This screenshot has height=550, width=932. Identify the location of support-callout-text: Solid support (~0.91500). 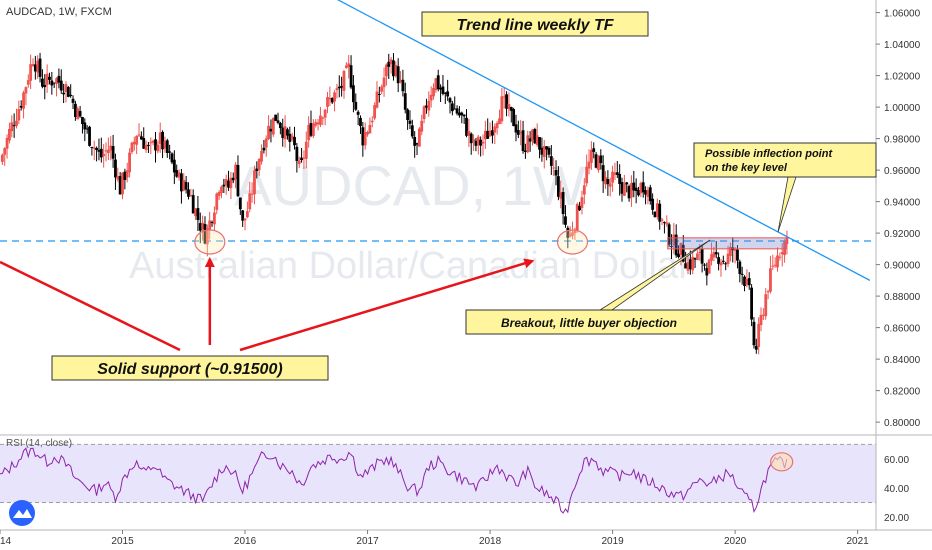
(189, 369).